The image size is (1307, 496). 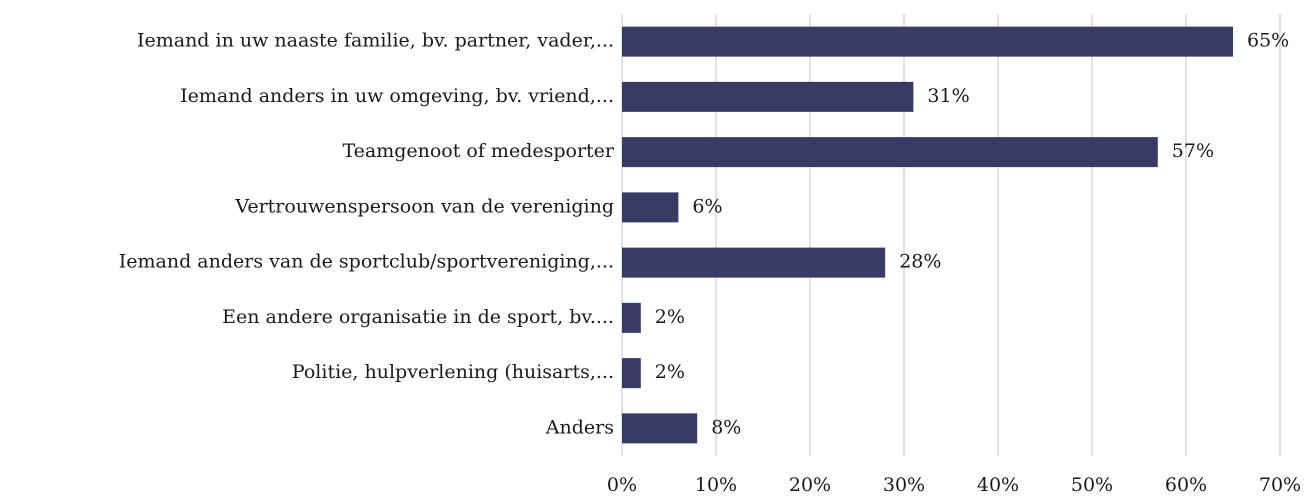 I want to click on data-label: 31%, so click(x=948, y=96).